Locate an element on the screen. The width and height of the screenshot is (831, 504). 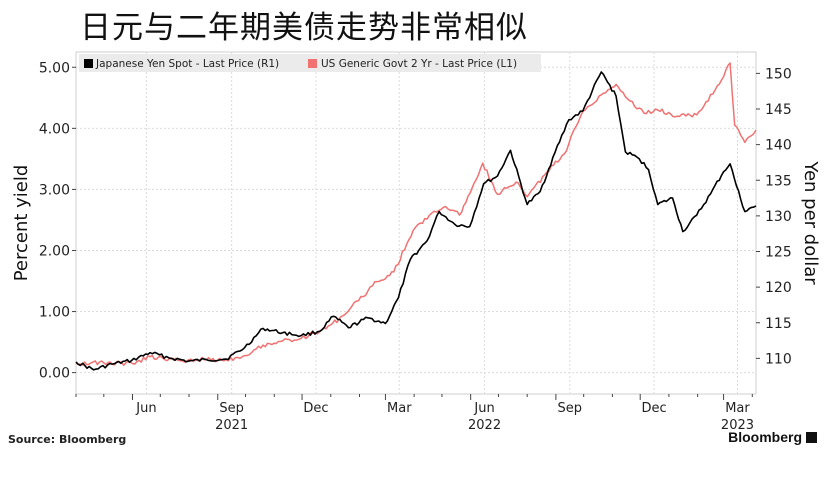
right-tick-label: 145 is located at coordinates (778, 110).